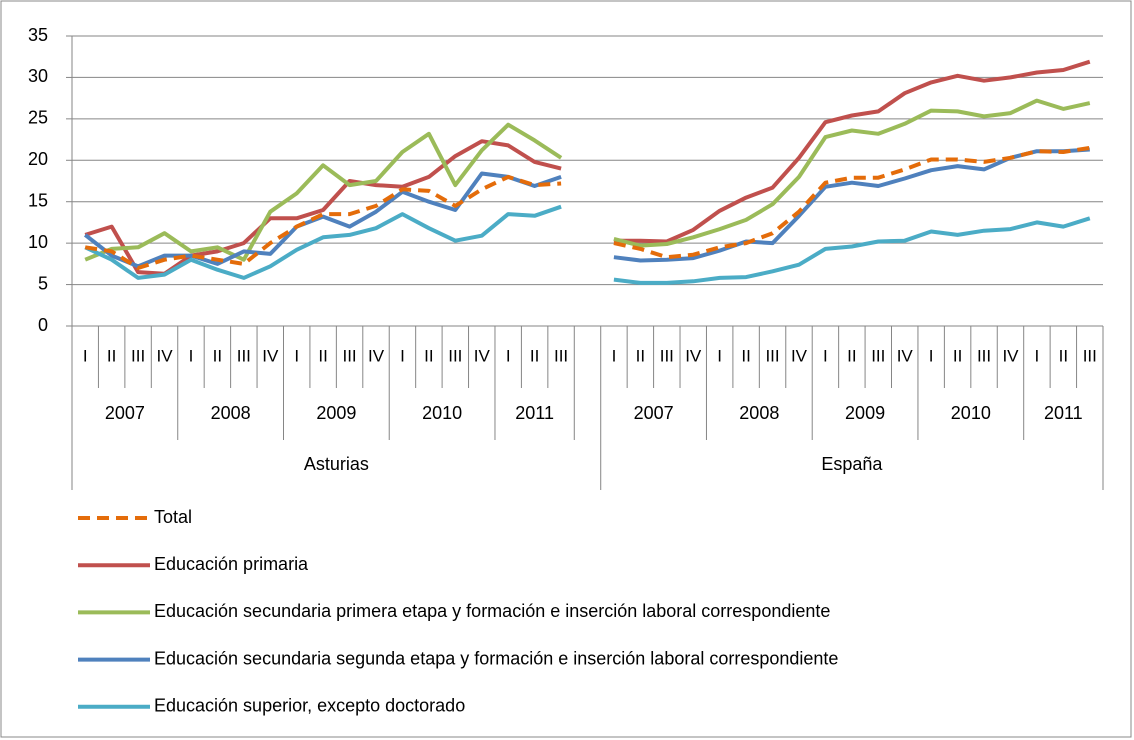 Image resolution: width=1134 pixels, height=740 pixels. Describe the element at coordinates (38, 159) in the screenshot. I see `y-tick-label: 20` at that location.